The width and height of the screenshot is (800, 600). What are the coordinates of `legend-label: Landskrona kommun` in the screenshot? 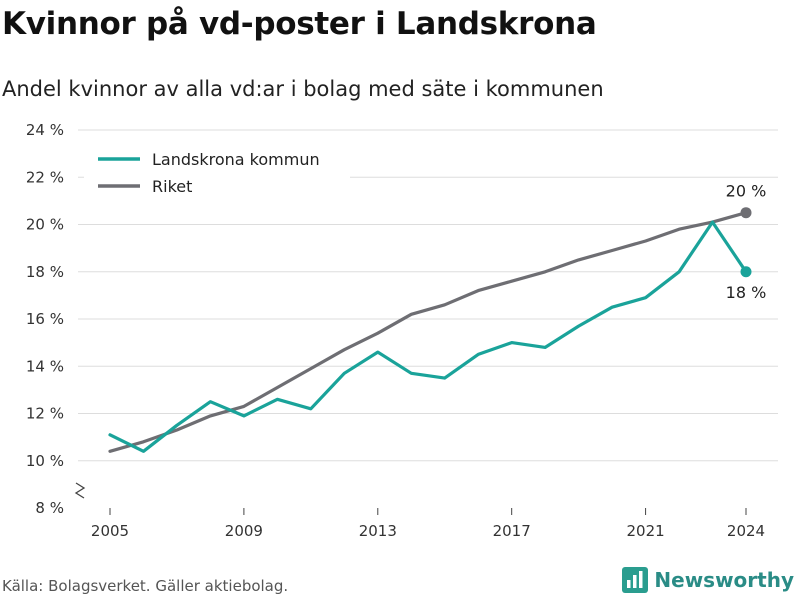 It's located at (236, 159).